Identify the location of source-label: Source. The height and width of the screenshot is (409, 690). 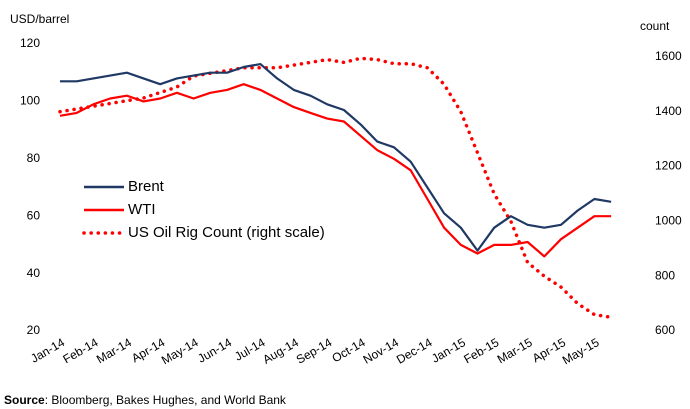
(24, 400).